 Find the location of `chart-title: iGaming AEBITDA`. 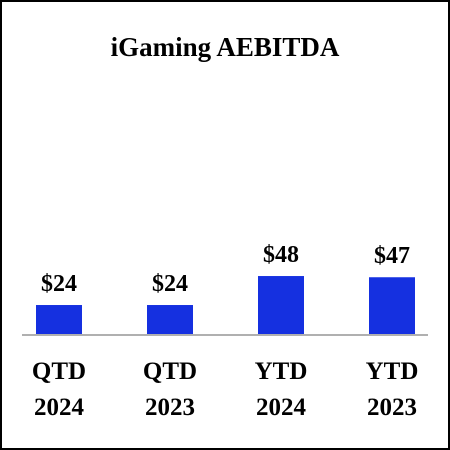

chart-title: iGaming AEBITDA is located at coordinates (225, 47).